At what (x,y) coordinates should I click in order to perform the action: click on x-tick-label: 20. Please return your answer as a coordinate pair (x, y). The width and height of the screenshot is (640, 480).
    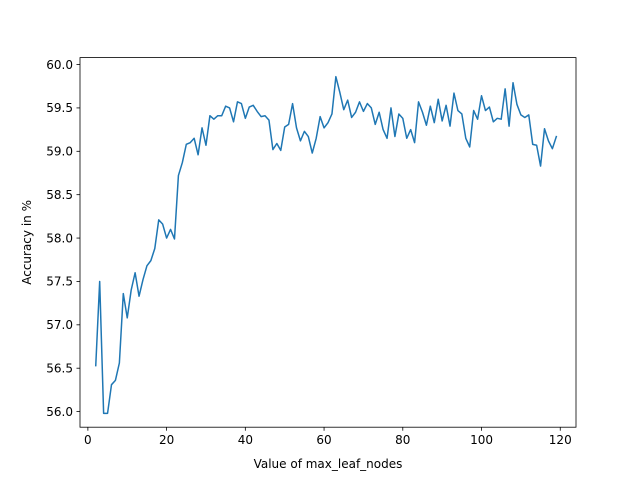
    Looking at the image, I should click on (166, 440).